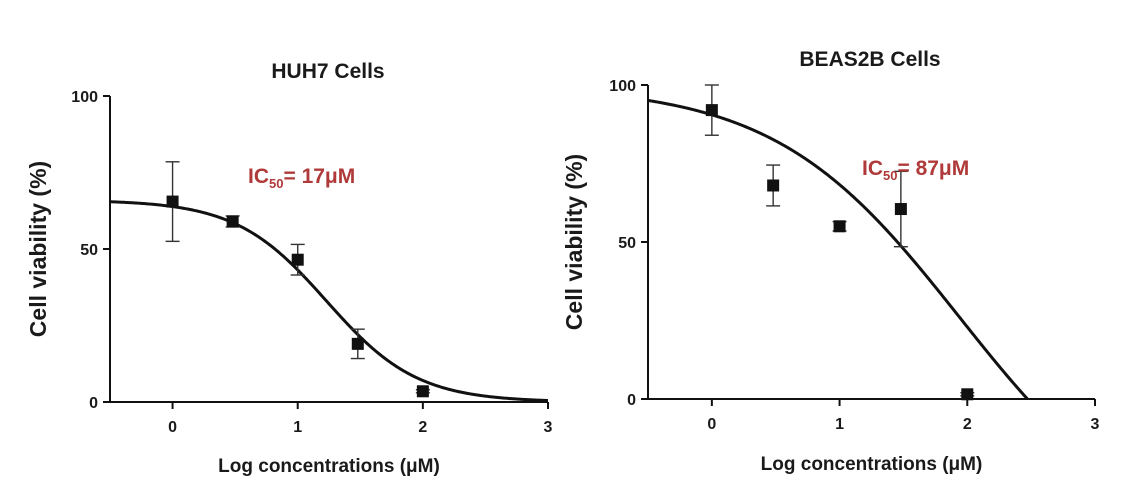  What do you see at coordinates (933, 168) in the screenshot?
I see `ic50-value: = 87μM` at bounding box center [933, 168].